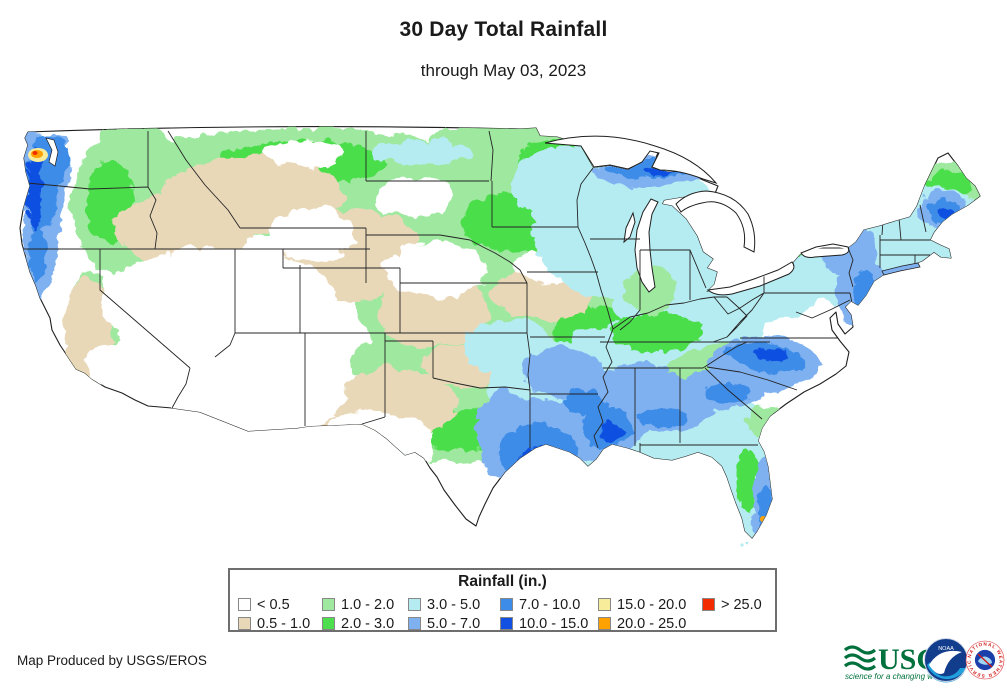 This screenshot has width=1007, height=691. I want to click on legend-item: > 25.0, so click(738, 605).